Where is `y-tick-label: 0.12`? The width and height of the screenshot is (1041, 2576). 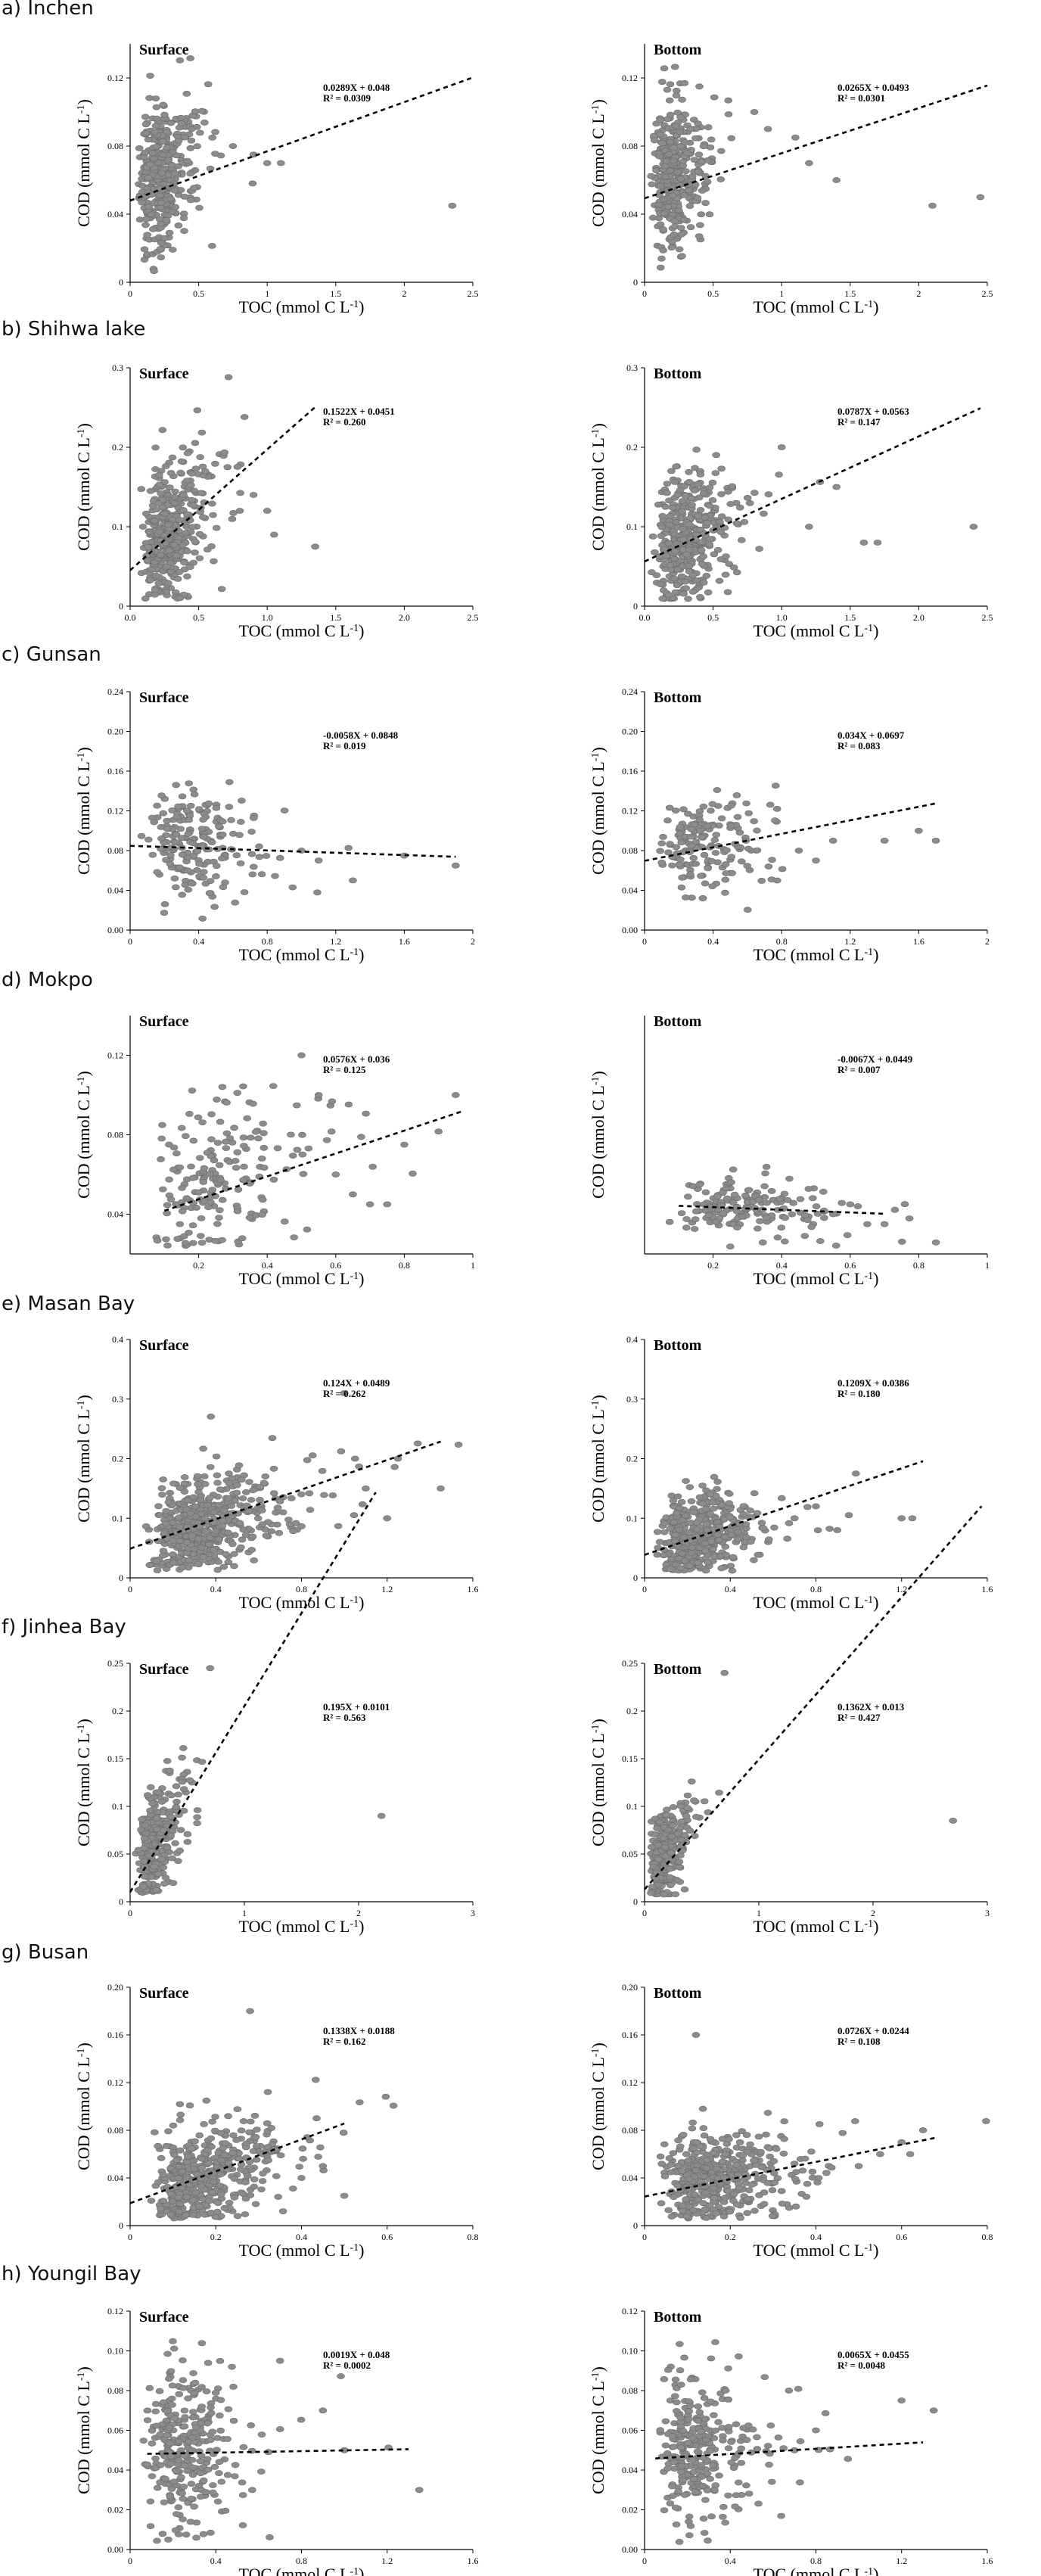 y-tick-label: 0.12 is located at coordinates (115, 78).